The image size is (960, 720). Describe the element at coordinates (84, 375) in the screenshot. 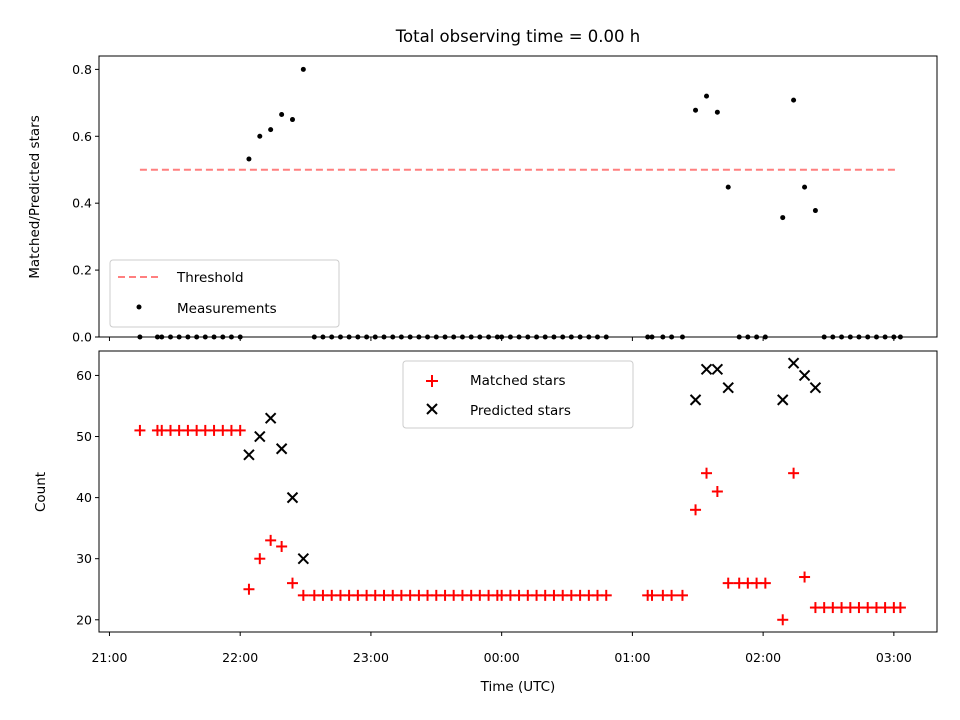

I see `bottom-y-tick-label: 60` at that location.